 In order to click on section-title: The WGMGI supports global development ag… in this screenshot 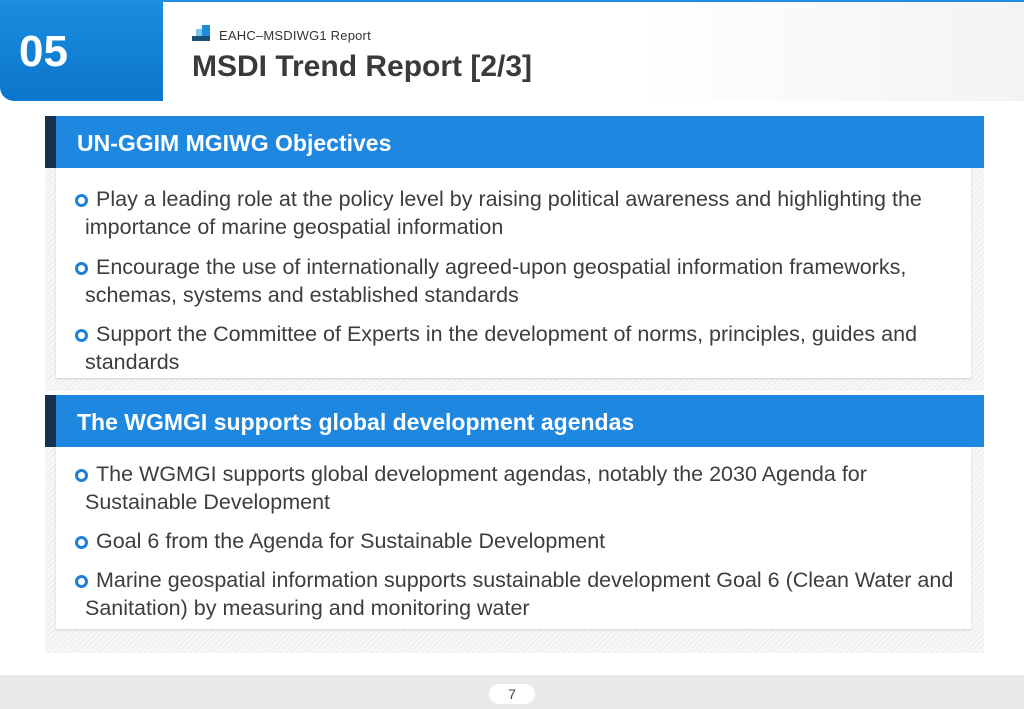, I will do `click(356, 422)`.